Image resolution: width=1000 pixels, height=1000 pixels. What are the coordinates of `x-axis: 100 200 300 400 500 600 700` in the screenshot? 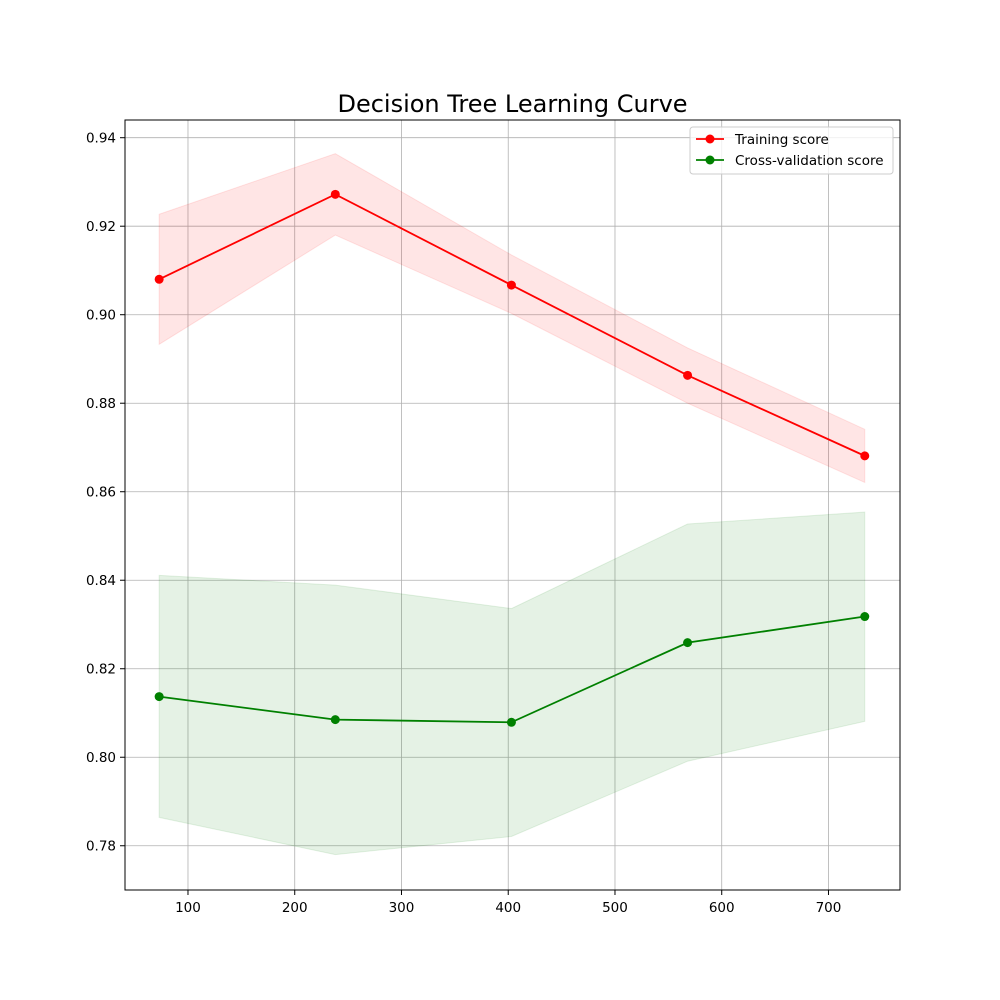 It's located at (508, 903).